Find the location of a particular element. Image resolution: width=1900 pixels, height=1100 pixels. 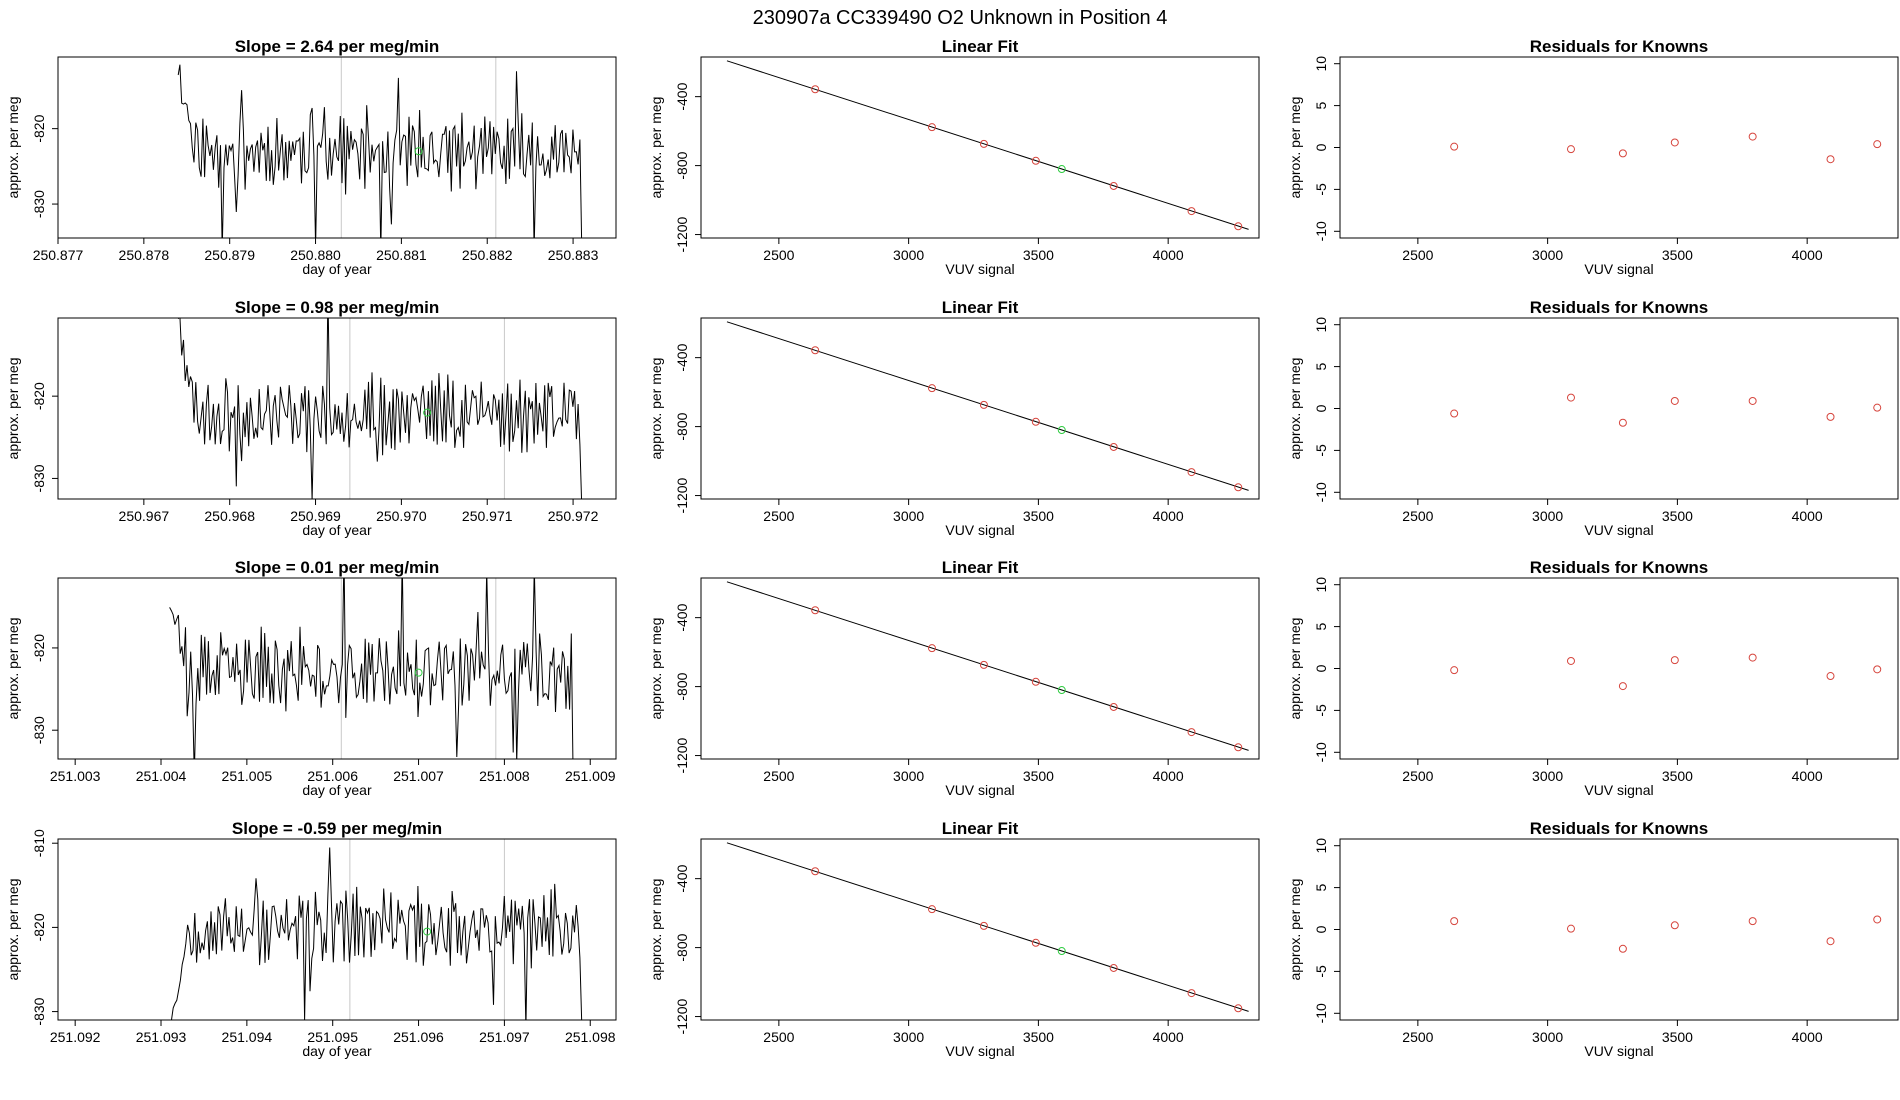

x-tick-label: 251.007 is located at coordinates (418, 776).